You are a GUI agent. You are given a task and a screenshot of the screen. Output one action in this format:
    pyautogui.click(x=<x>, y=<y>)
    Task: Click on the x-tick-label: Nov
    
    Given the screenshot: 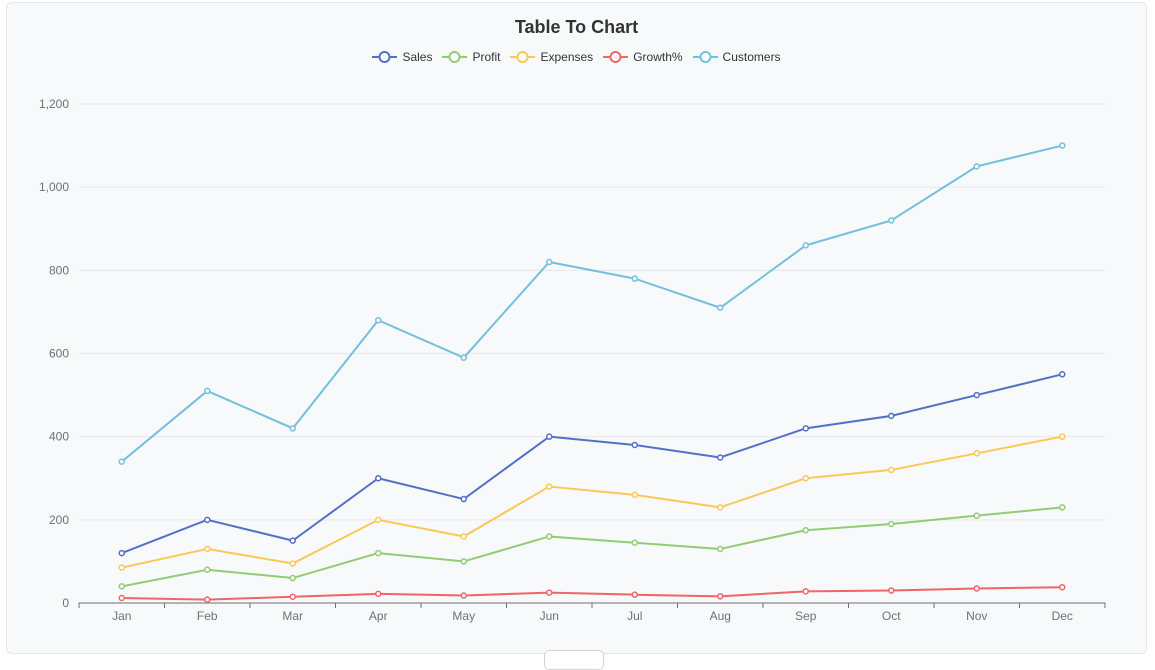 What is the action you would take?
    pyautogui.click(x=976, y=616)
    